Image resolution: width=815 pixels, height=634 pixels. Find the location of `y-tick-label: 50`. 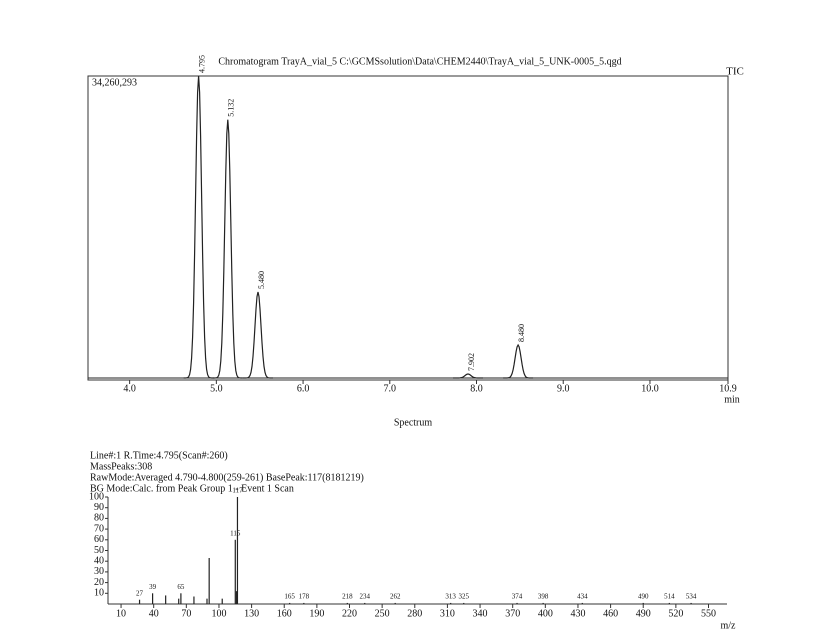

y-tick-label: 50 is located at coordinates (99, 550).